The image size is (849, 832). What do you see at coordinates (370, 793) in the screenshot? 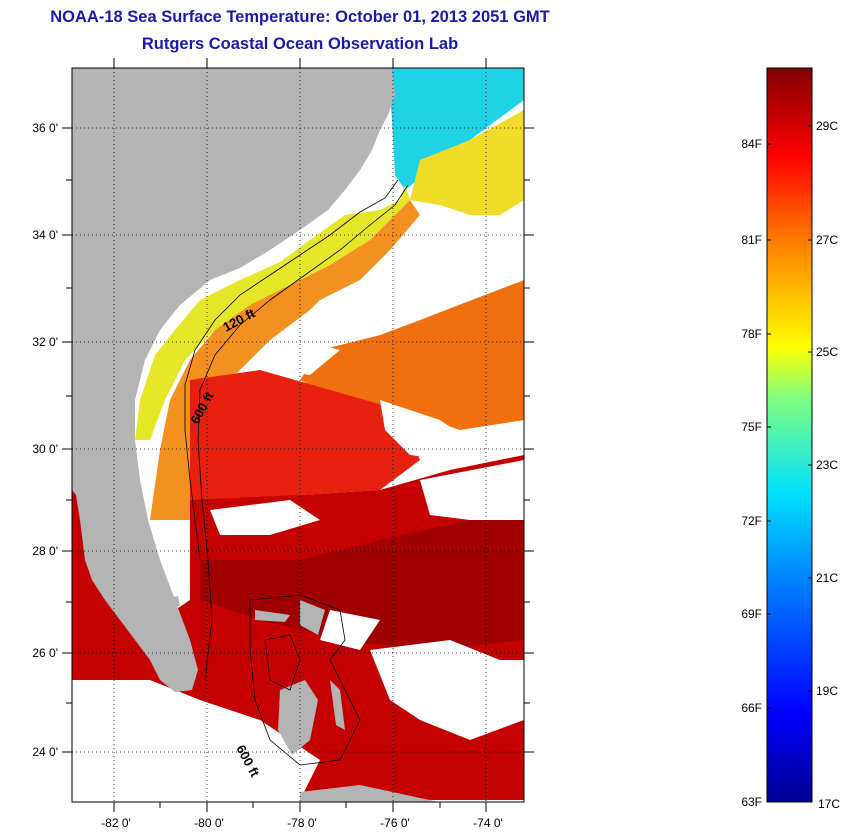
I see `island-cuba` at bounding box center [370, 793].